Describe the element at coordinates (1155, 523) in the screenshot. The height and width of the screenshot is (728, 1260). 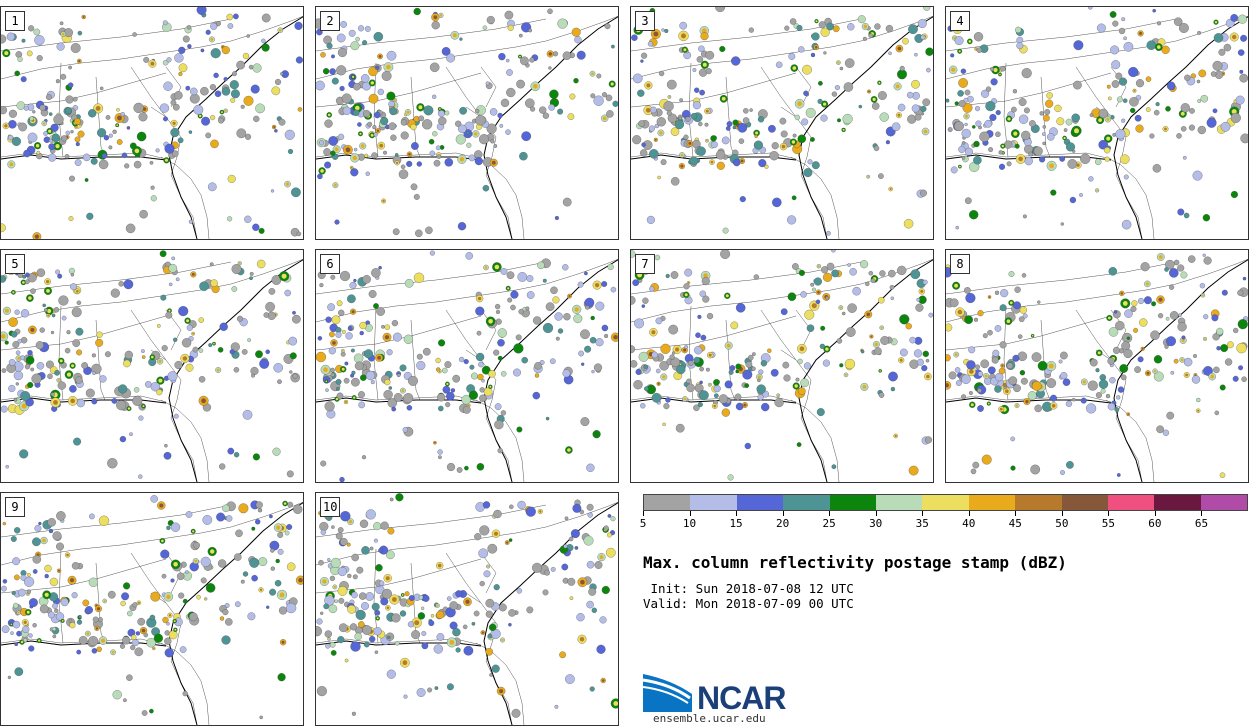
I see `colorbar-tick-label: 60` at that location.